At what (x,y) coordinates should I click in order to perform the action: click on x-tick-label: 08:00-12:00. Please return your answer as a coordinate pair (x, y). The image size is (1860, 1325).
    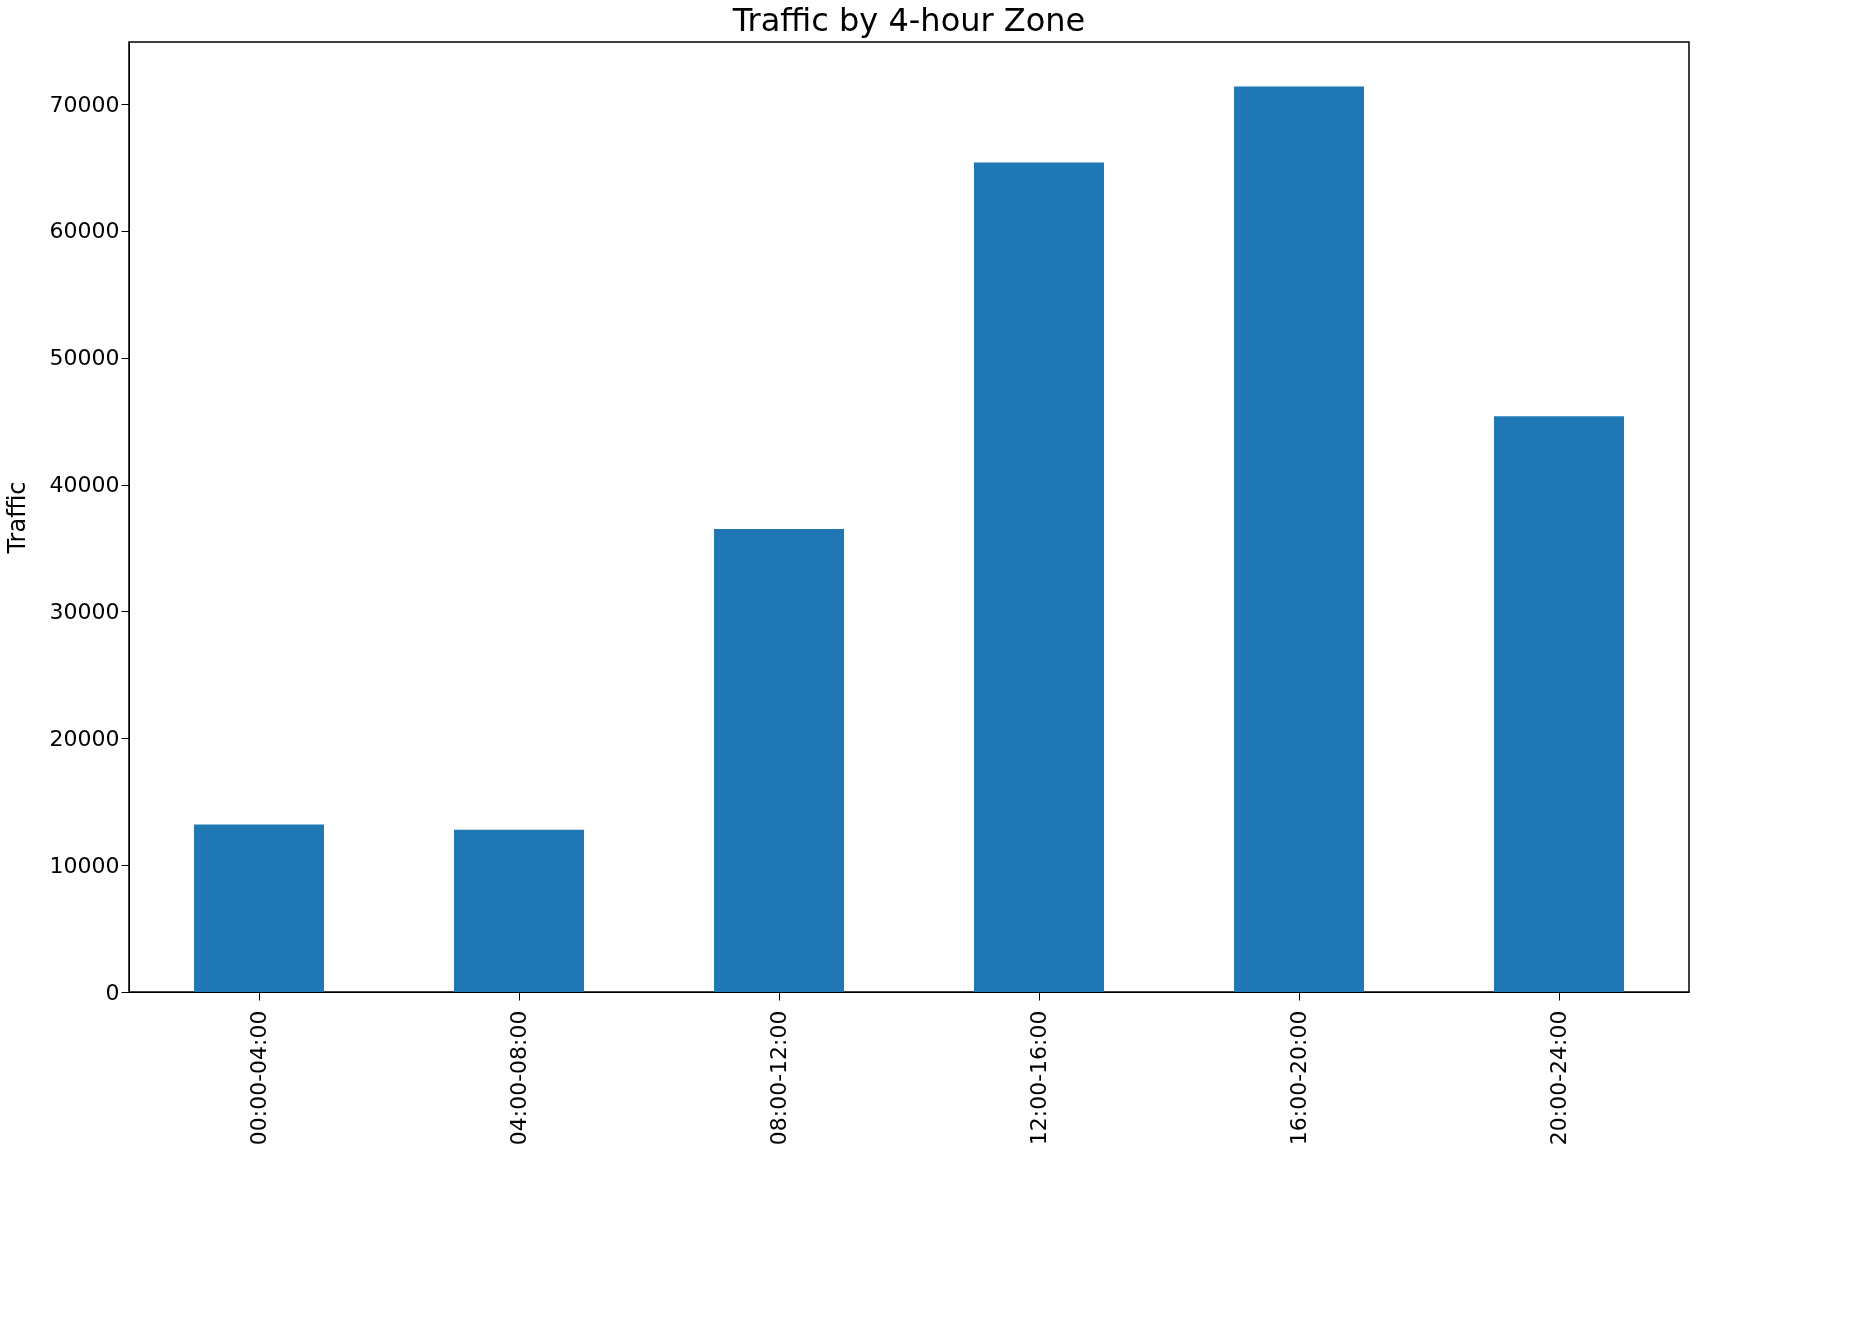
    Looking at the image, I should click on (778, 1078).